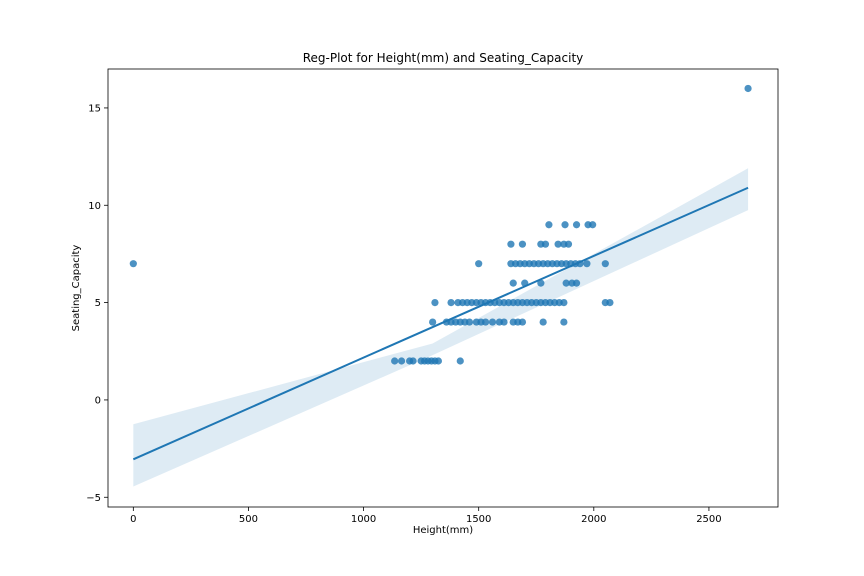 The image size is (864, 576). Describe the element at coordinates (426, 516) in the screenshot. I see `x-ticks: 0 500 1000 1500 2000 2500` at that location.